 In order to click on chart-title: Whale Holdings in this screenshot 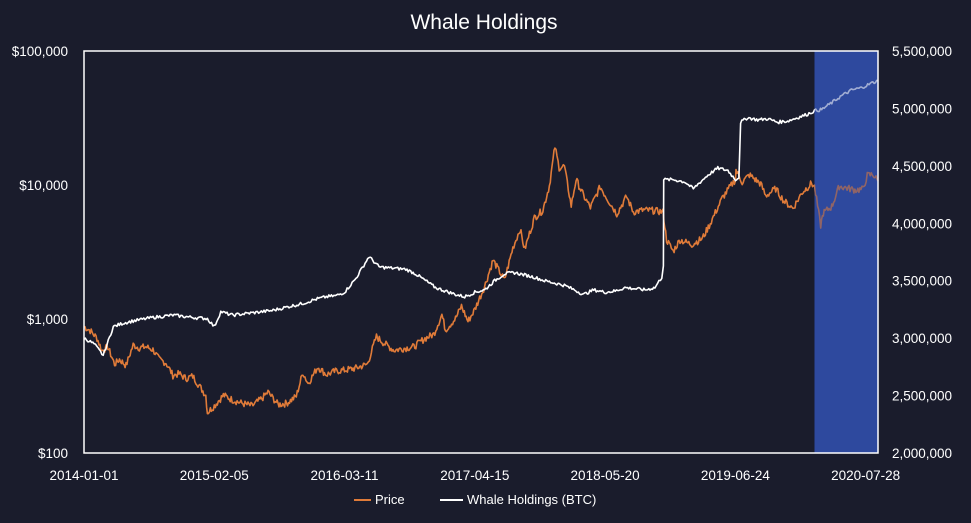, I will do `click(483, 22)`.